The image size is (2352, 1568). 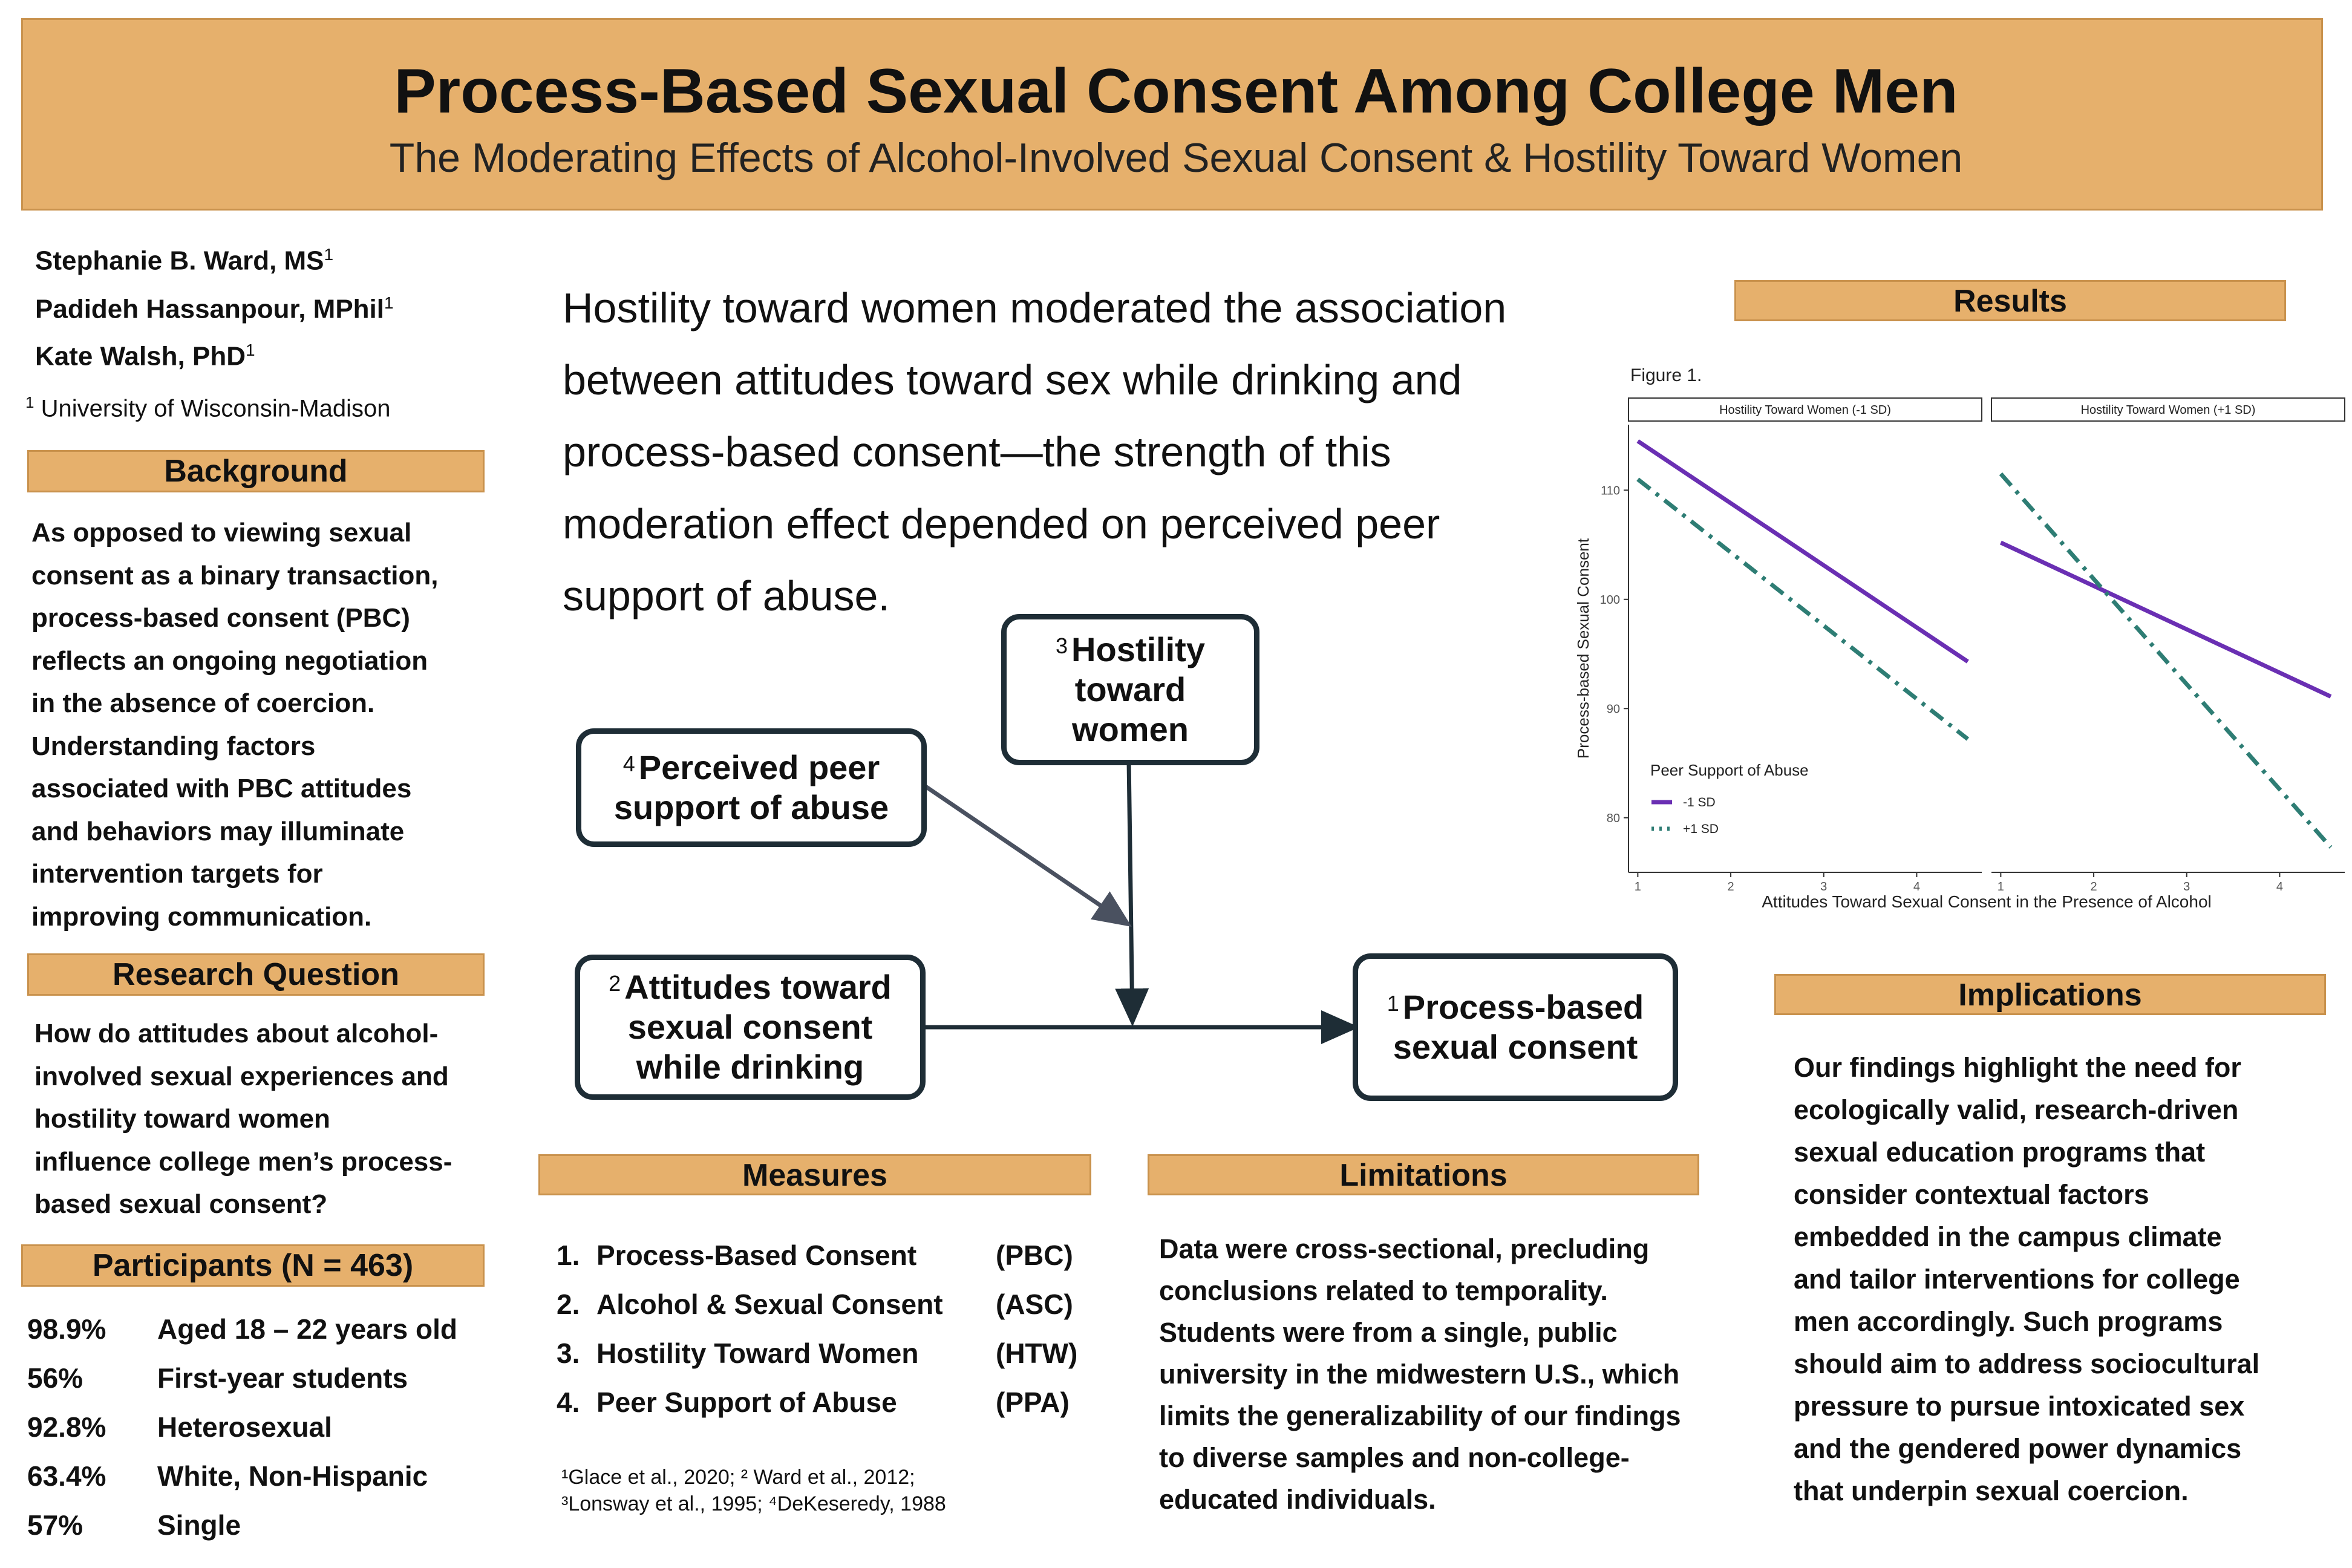 What do you see at coordinates (215, 308) in the screenshot?
I see `author-2: Padideh Hassanpour, MPhil1` at bounding box center [215, 308].